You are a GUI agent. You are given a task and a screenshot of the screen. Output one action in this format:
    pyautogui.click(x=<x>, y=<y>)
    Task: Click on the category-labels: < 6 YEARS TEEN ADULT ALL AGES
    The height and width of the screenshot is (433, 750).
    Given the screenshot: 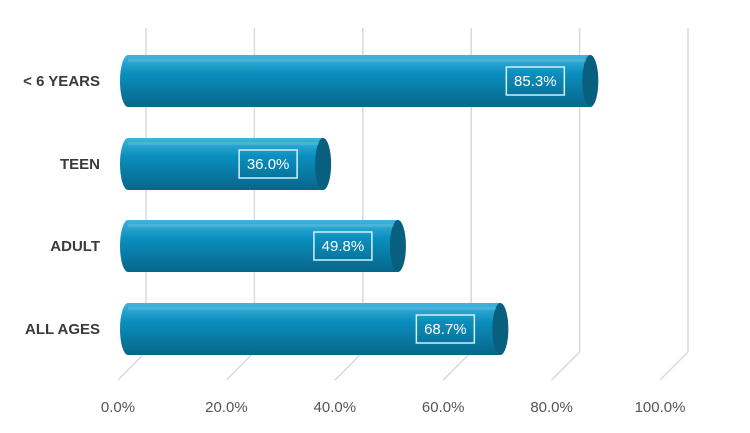 What is the action you would take?
    pyautogui.click(x=61, y=205)
    